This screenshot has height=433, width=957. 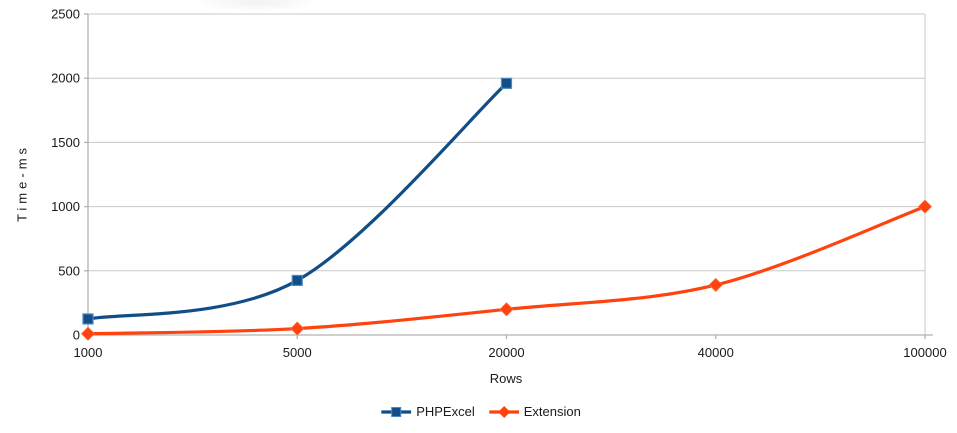 I want to click on x-tick-label-5000: 5000, so click(x=297, y=352).